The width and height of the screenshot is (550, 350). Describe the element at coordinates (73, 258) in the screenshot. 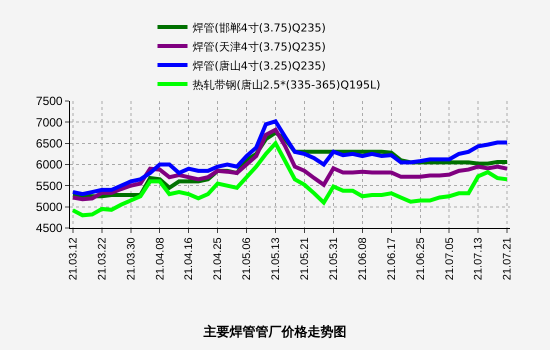

I see `x-tick-label: 21.03.12` at that location.